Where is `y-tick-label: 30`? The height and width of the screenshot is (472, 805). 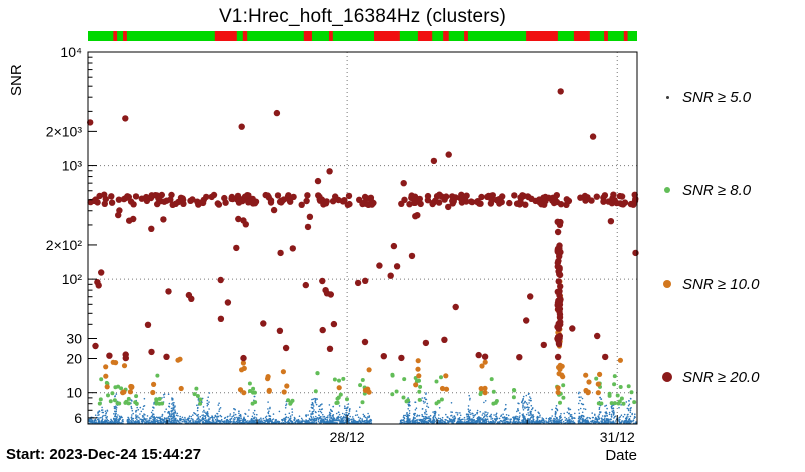 y-tick-label: 30 is located at coordinates (74, 339).